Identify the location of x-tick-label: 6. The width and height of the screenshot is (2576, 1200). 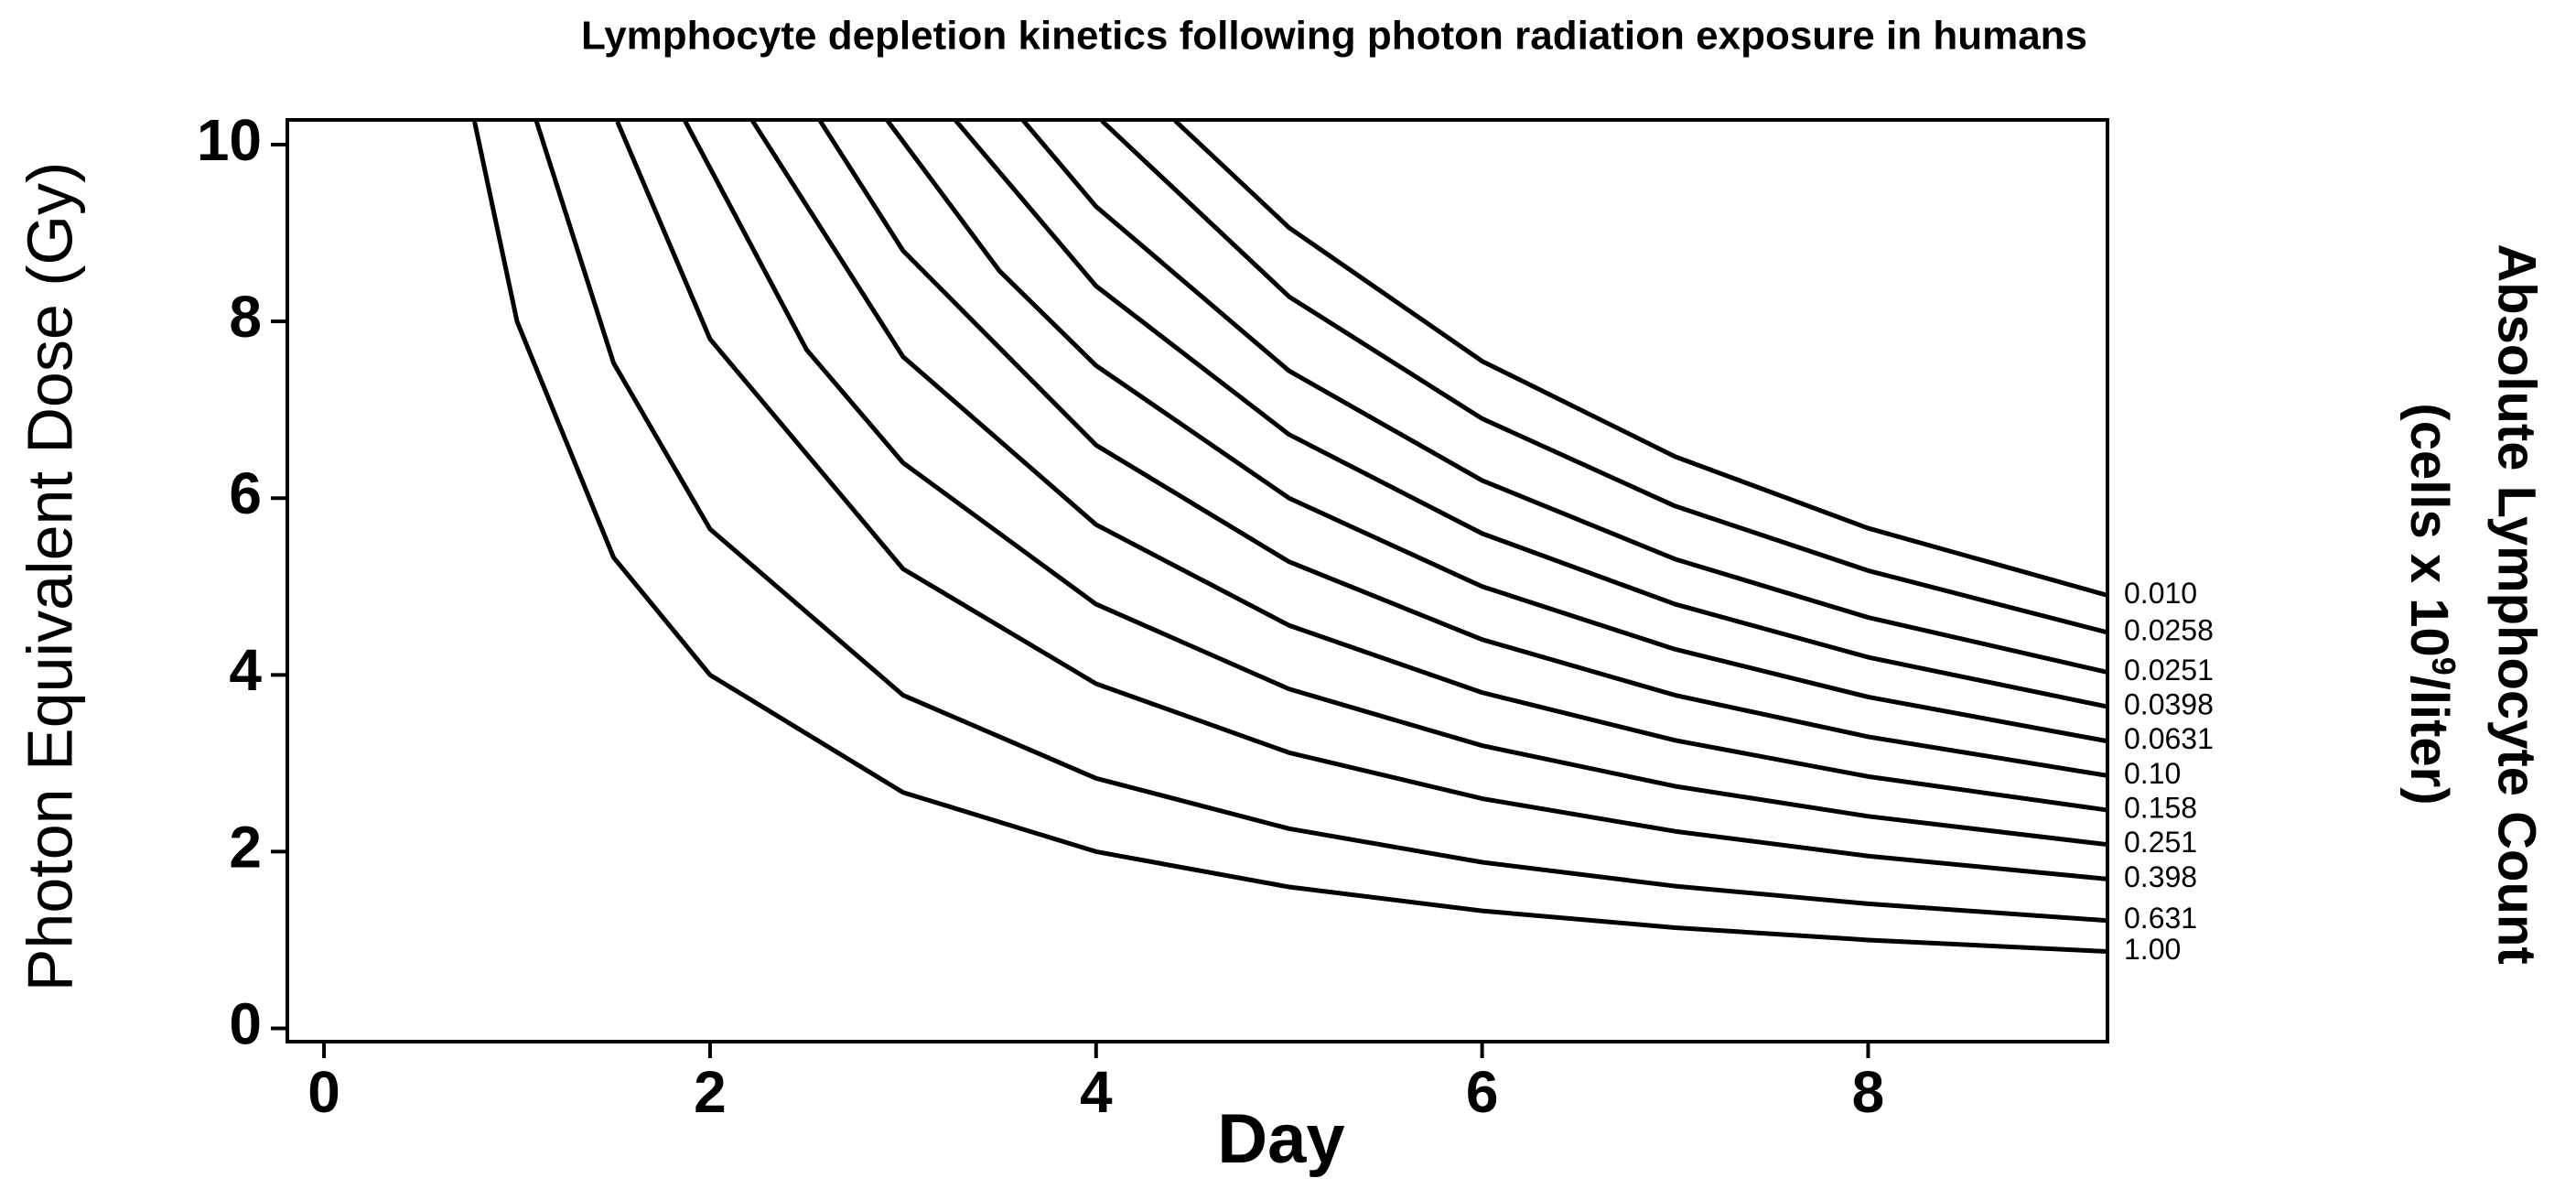
(1482, 1092).